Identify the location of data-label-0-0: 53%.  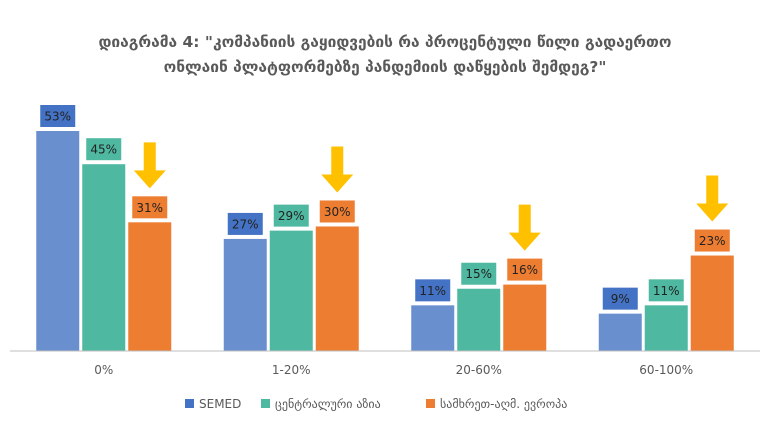
(57, 117).